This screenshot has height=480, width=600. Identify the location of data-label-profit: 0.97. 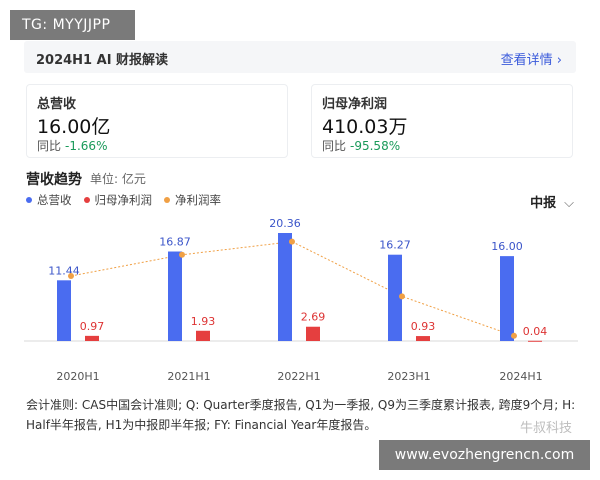
(92, 326).